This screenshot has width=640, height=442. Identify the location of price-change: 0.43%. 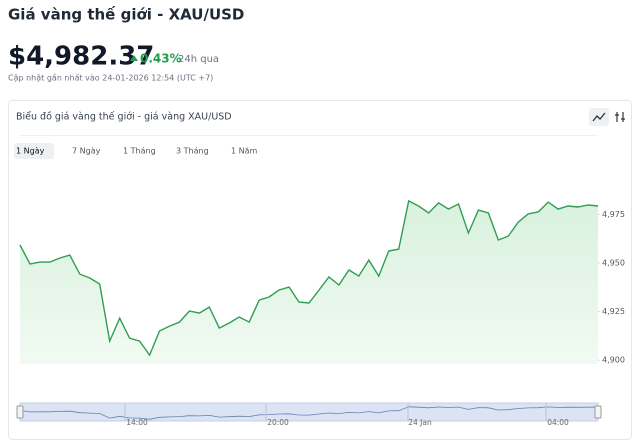
(161, 59).